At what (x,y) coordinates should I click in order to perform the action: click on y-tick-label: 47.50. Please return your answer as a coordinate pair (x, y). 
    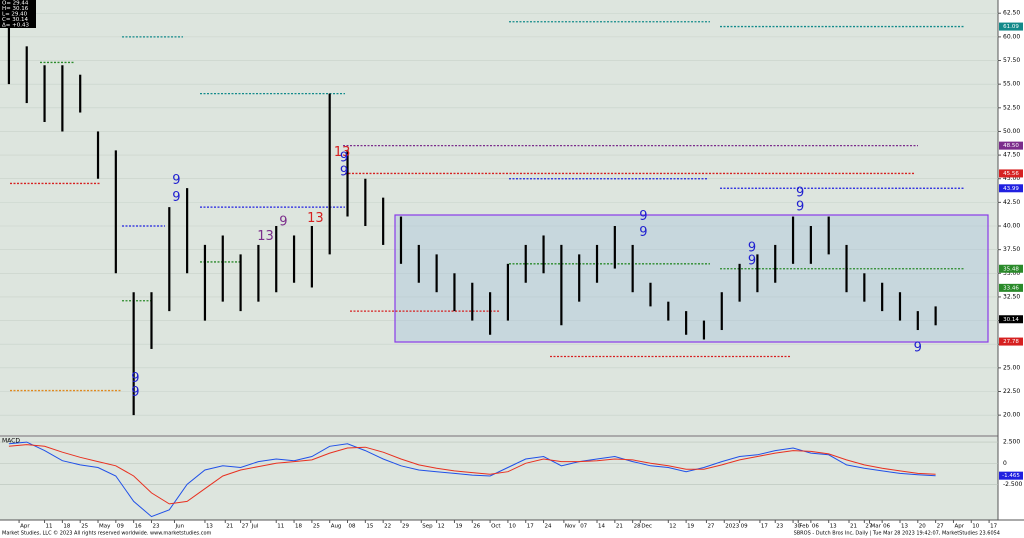
    Looking at the image, I should click on (1011, 155).